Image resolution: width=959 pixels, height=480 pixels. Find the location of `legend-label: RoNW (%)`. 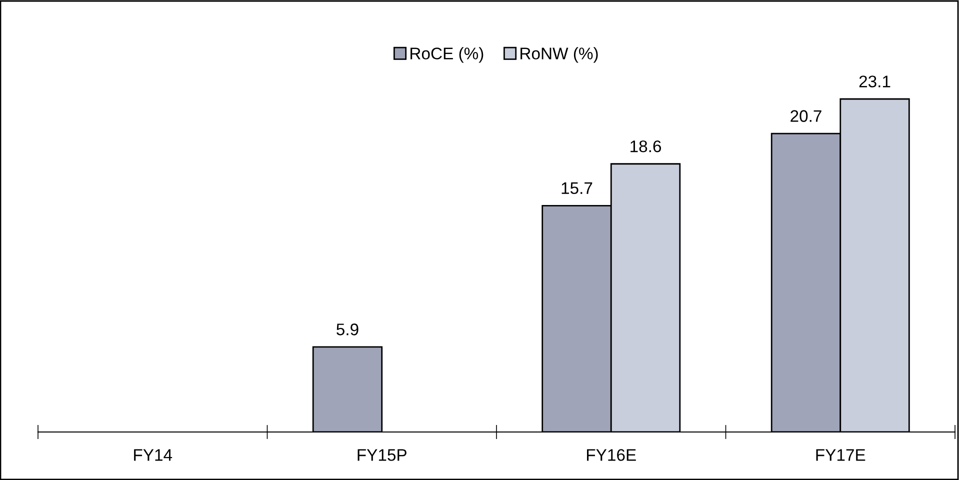

legend-label: RoNW (%) is located at coordinates (559, 55).